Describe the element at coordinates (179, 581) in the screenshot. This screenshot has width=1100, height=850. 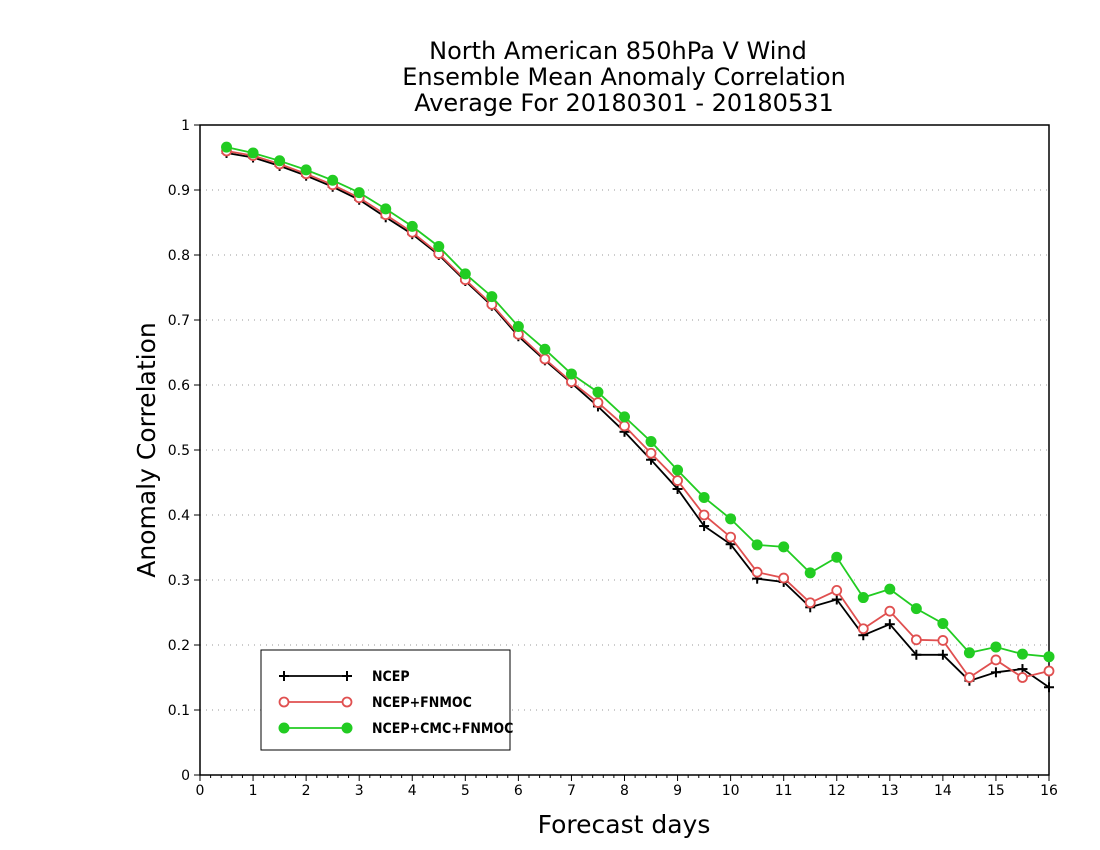
I see `y-tick-label: 0.3` at that location.